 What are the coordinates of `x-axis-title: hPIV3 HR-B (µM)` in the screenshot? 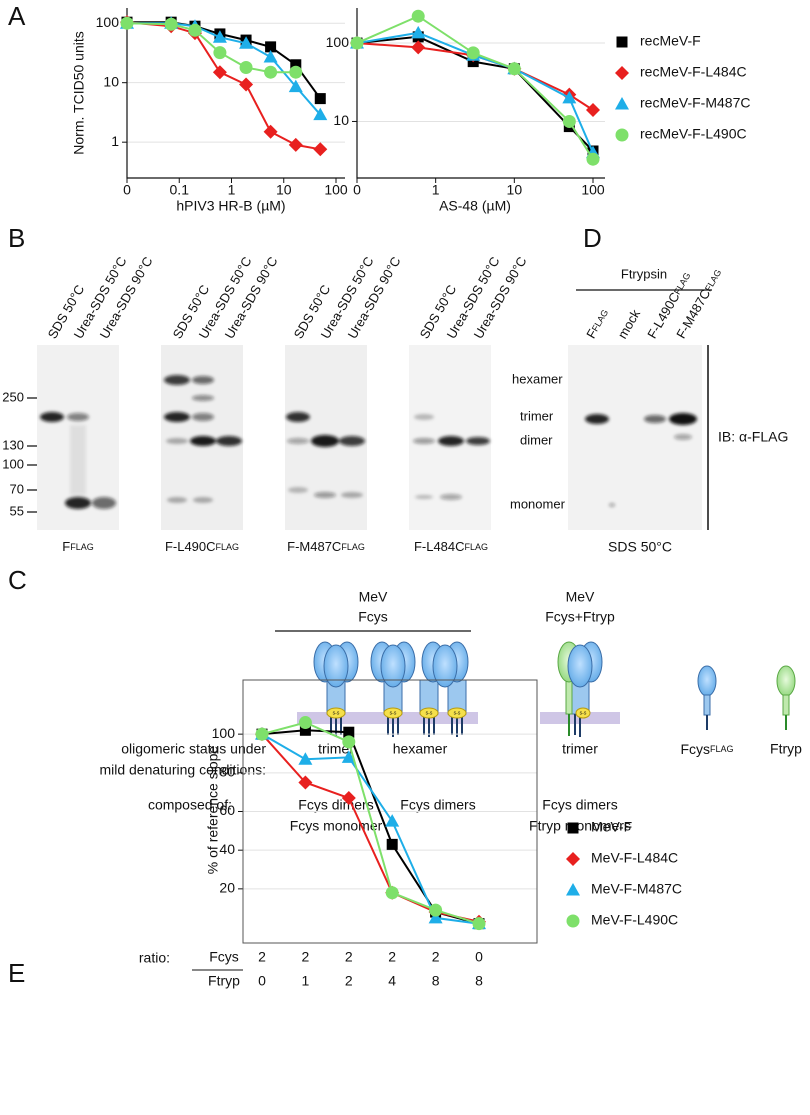 It's located at (230, 206).